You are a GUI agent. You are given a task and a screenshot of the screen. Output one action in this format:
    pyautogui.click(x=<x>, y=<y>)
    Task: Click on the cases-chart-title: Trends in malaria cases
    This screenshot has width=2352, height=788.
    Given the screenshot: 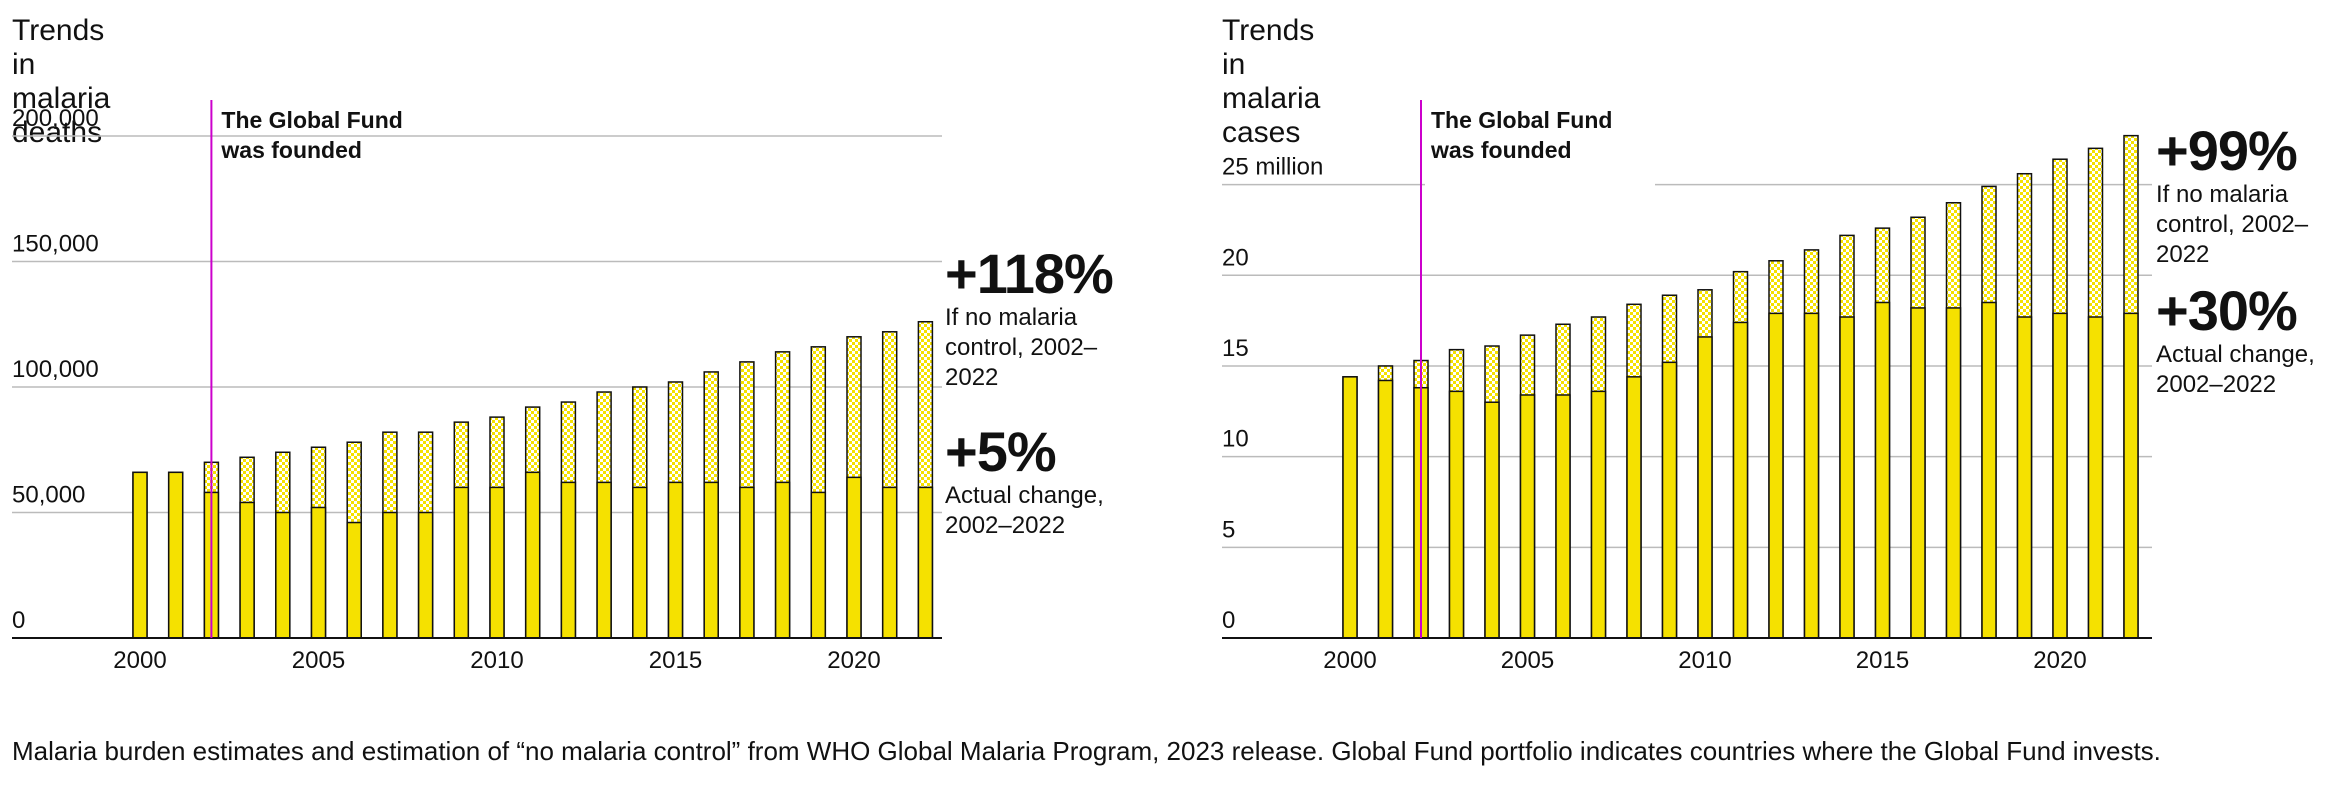 What is the action you would take?
    pyautogui.click(x=1271, y=81)
    